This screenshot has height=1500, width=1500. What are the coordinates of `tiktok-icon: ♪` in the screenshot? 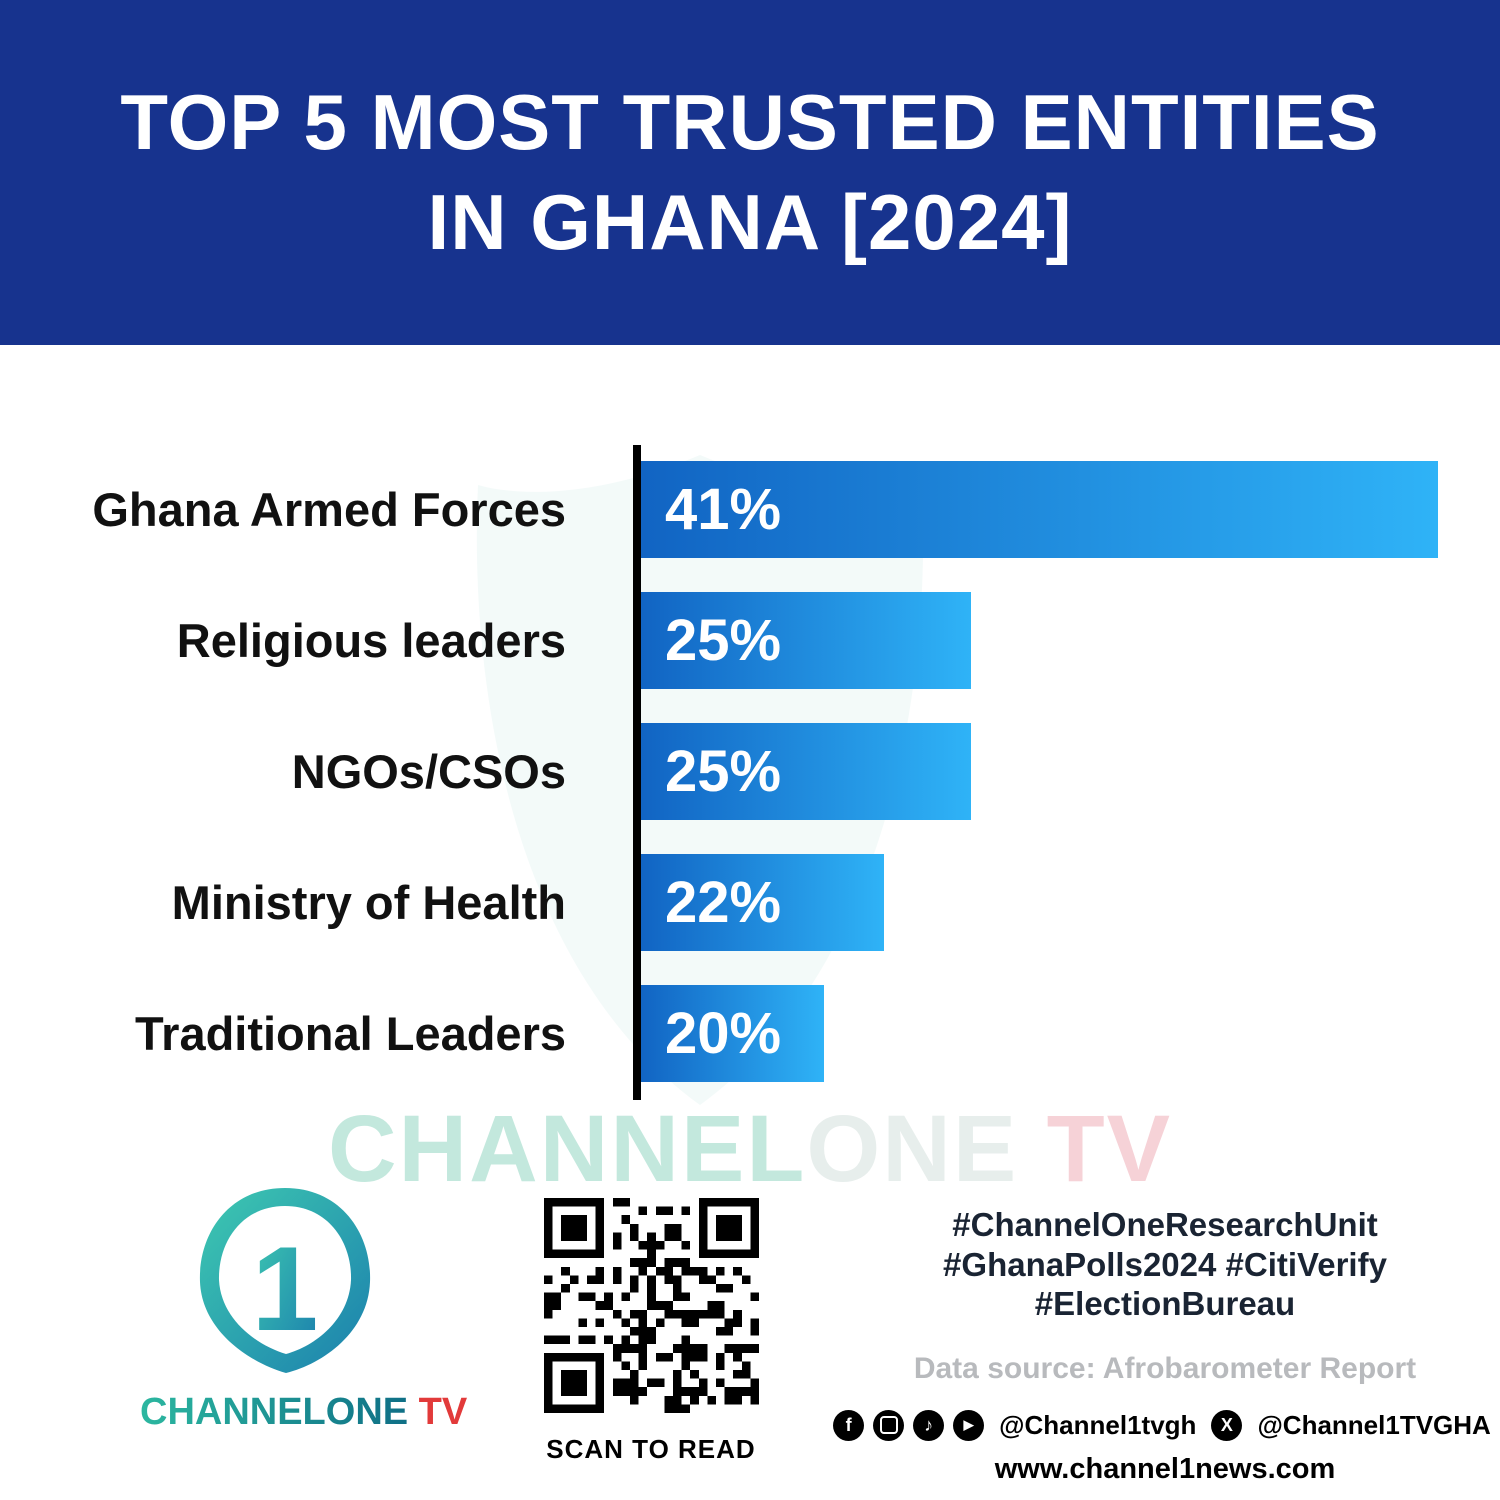 It's located at (929, 1425).